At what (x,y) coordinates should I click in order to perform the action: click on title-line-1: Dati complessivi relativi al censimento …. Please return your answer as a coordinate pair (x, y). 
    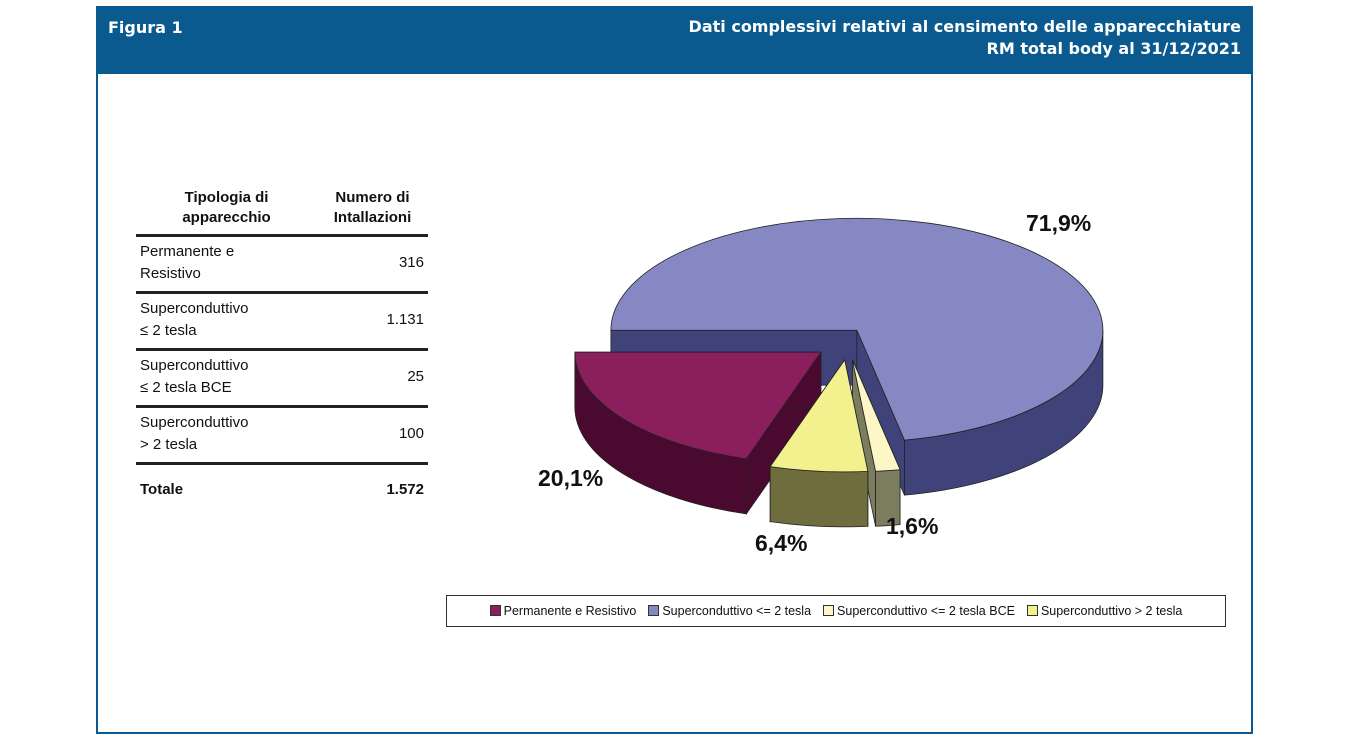
    Looking at the image, I should click on (964, 26).